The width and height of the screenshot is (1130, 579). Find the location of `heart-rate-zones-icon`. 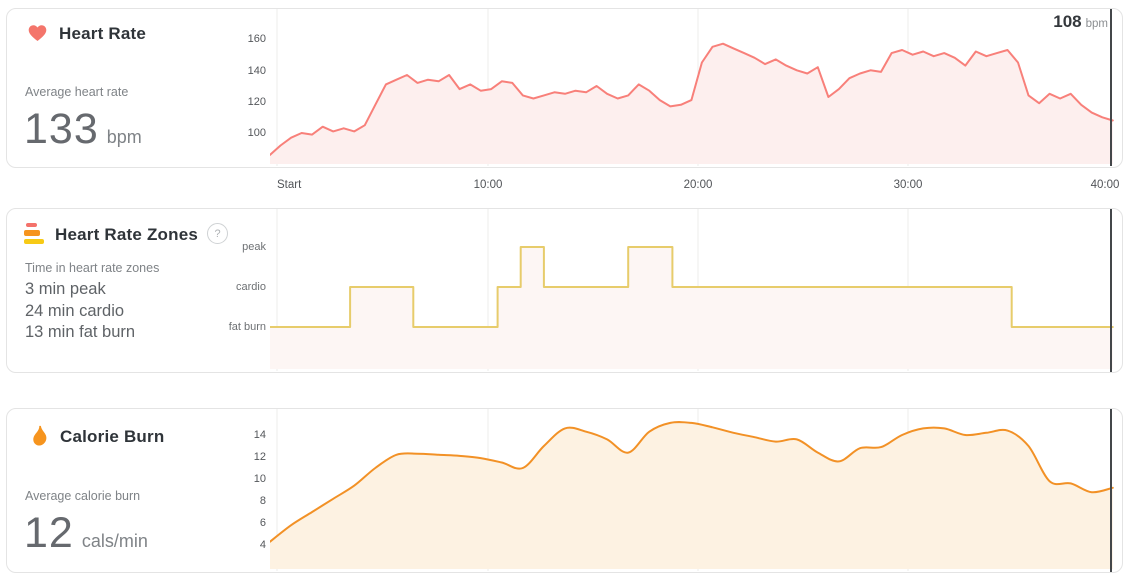

heart-rate-zones-icon is located at coordinates (36, 234).